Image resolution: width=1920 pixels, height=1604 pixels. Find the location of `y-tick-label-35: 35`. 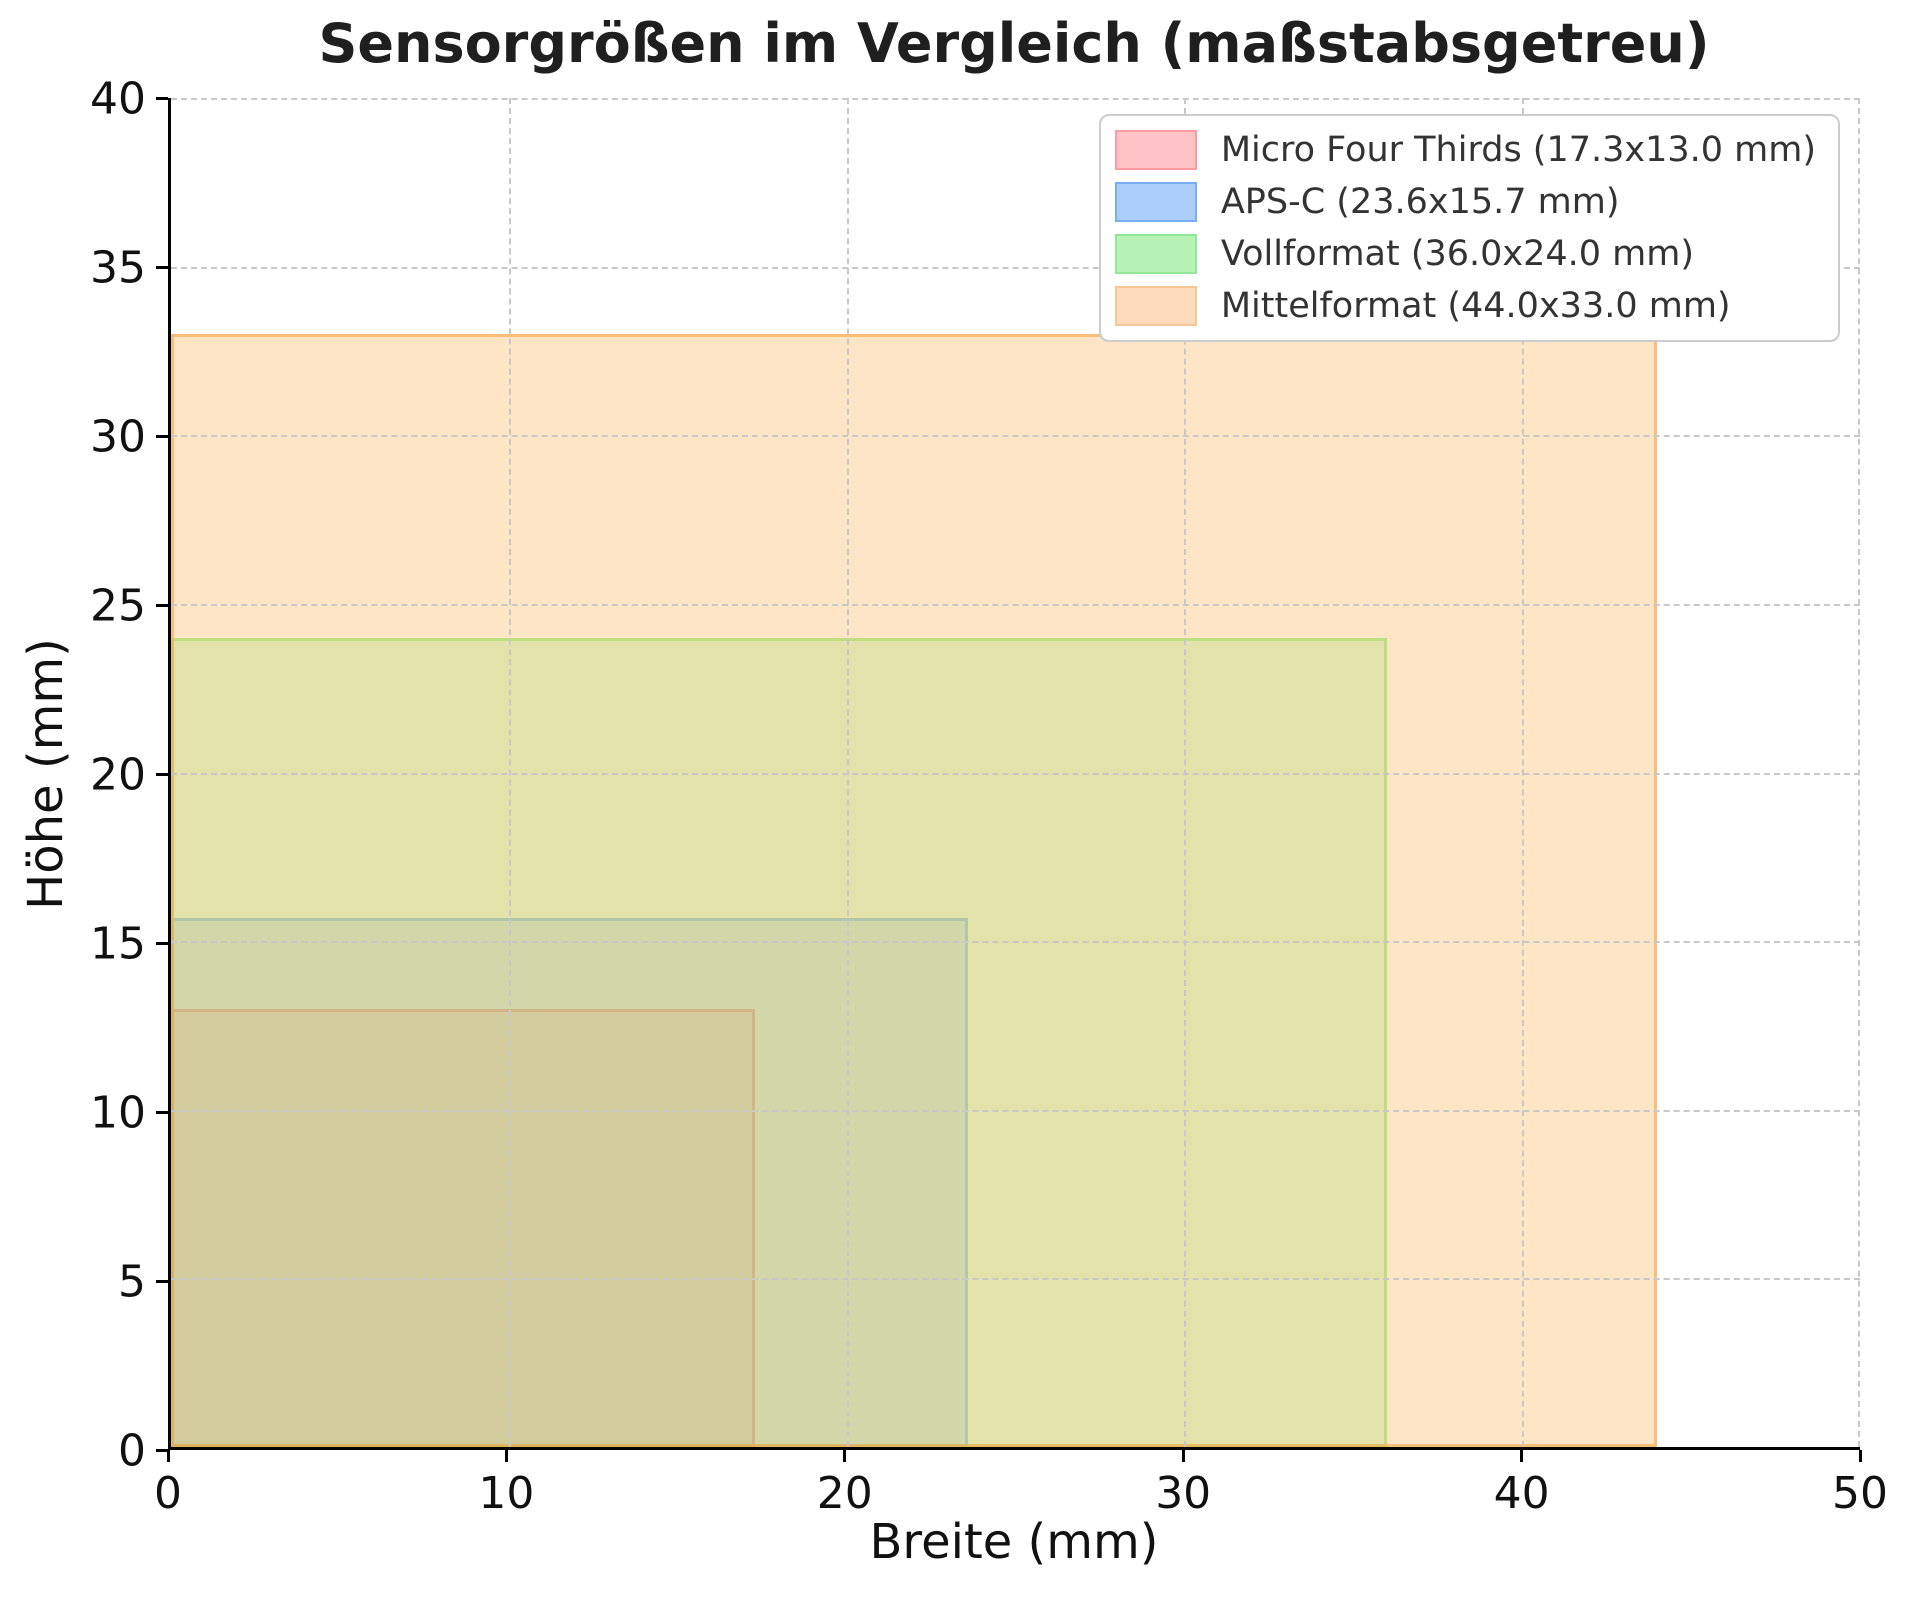

y-tick-label-35: 35 is located at coordinates (118, 268).